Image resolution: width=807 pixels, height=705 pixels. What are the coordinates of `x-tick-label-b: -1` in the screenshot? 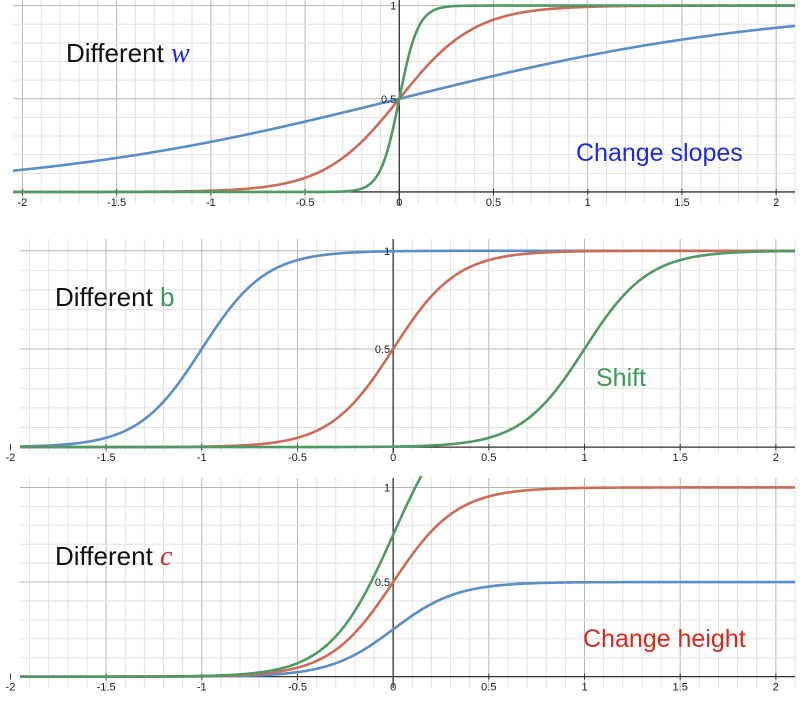 It's located at (202, 458).